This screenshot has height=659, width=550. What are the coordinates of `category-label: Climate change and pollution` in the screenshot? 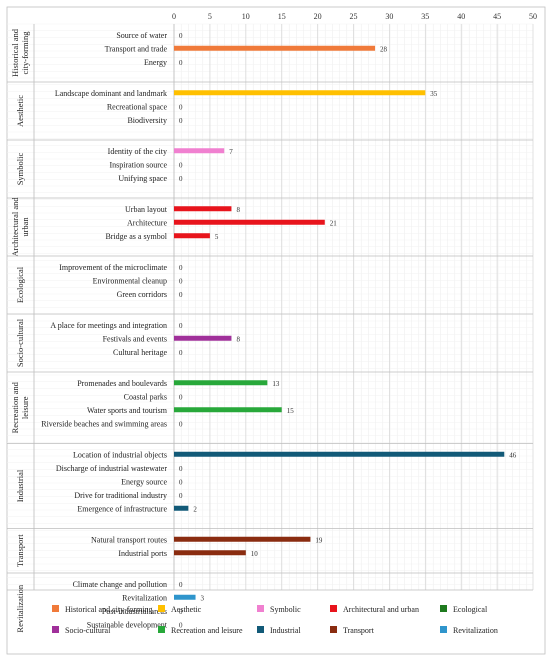 It's located at (120, 584).